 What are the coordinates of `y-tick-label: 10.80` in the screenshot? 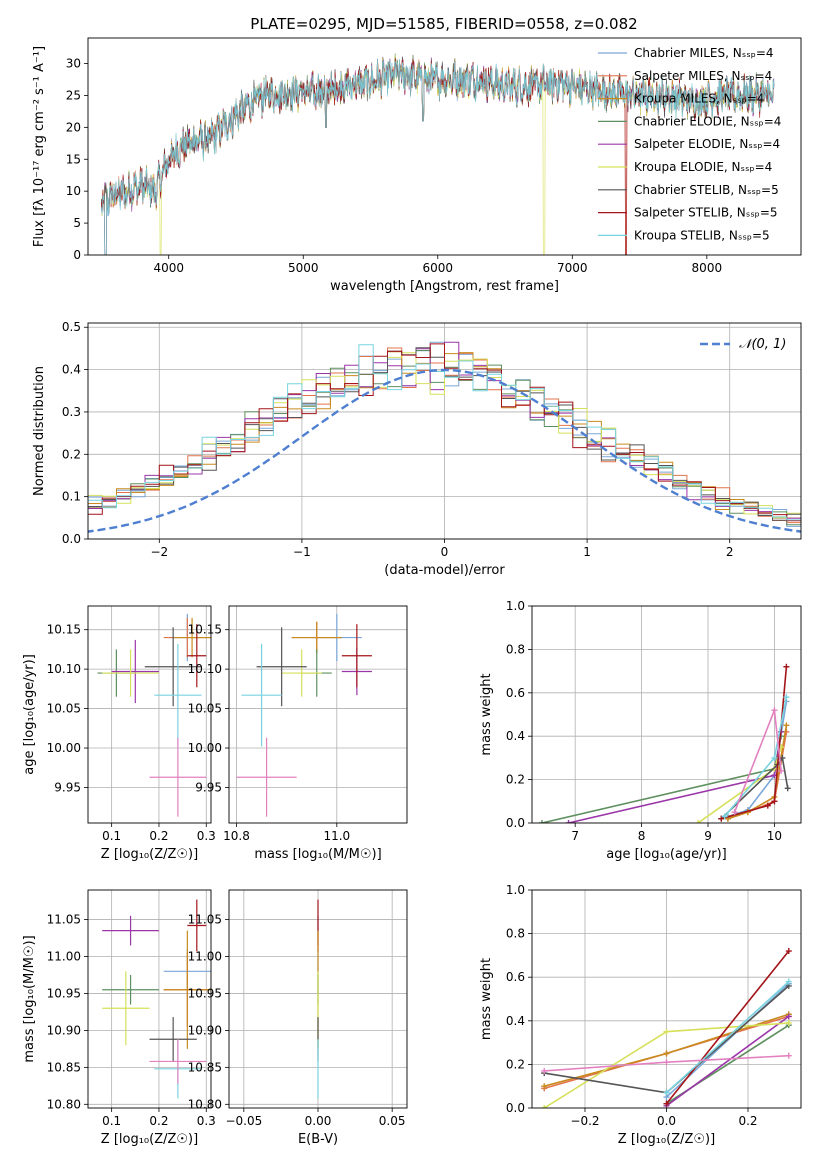 It's located at (64, 1104).